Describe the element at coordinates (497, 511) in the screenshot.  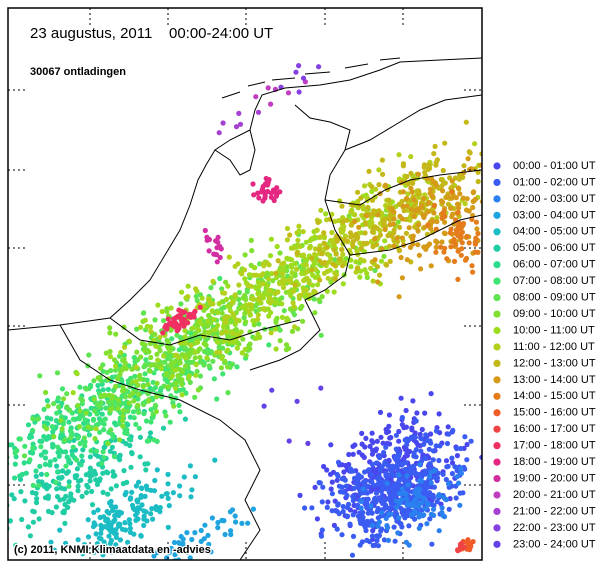
I see `legend-marker` at that location.